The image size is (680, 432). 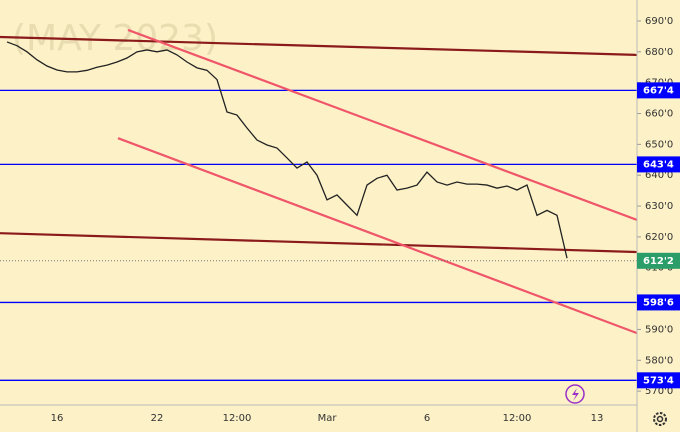 I want to click on last-price-label: 612'2, so click(x=658, y=261).